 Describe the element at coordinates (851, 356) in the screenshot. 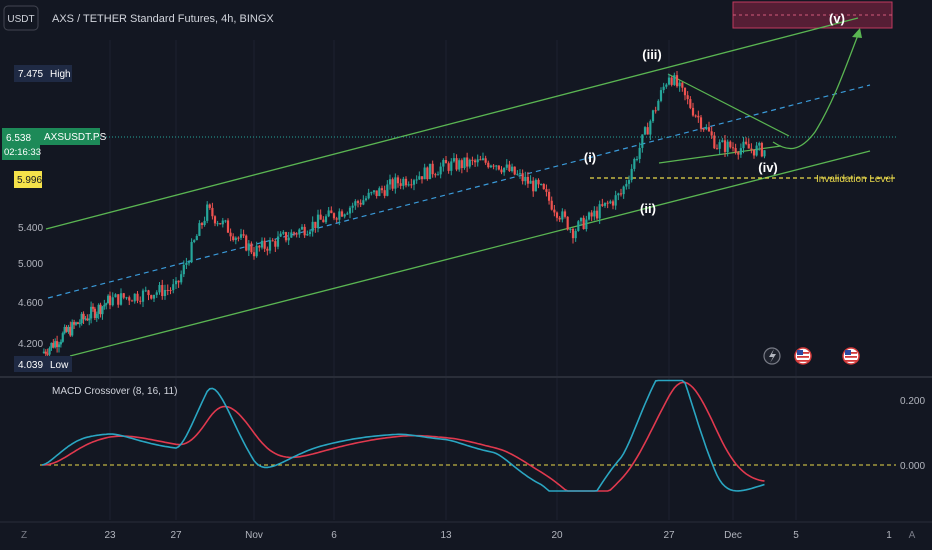

I see `us-flag-icon` at that location.